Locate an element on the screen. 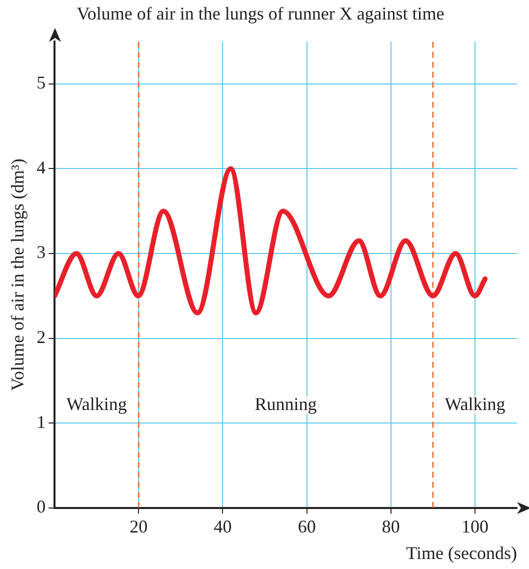  x-tick-label: 20 is located at coordinates (139, 526).